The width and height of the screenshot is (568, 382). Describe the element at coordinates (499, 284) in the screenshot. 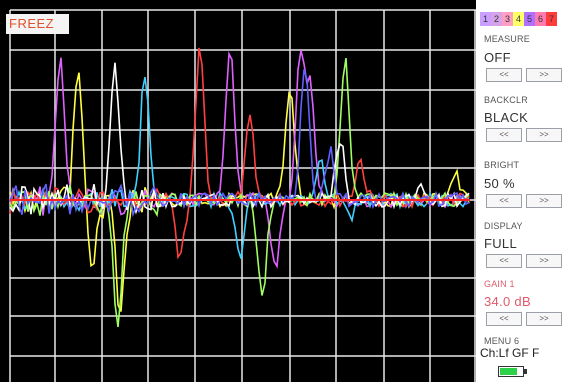

I see `gain-label: GAIN 1` at that location.